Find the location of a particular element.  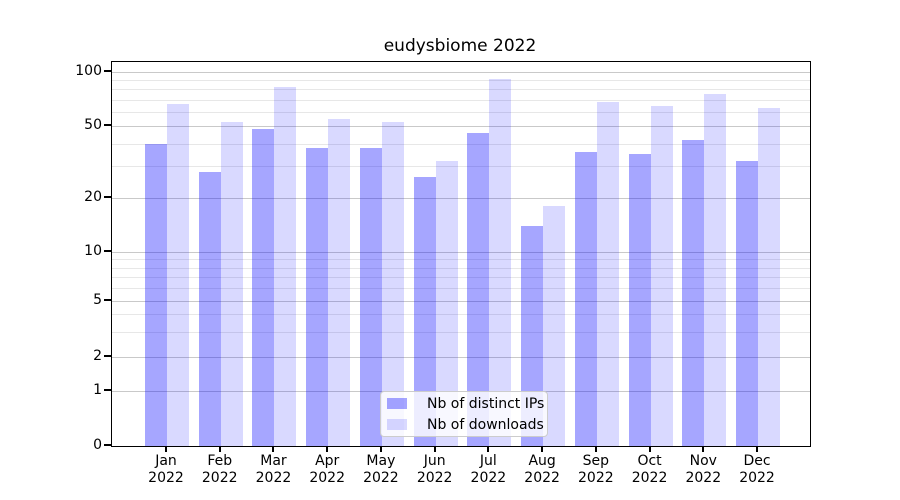

bar-mar-distinct-ips is located at coordinates (263, 287).